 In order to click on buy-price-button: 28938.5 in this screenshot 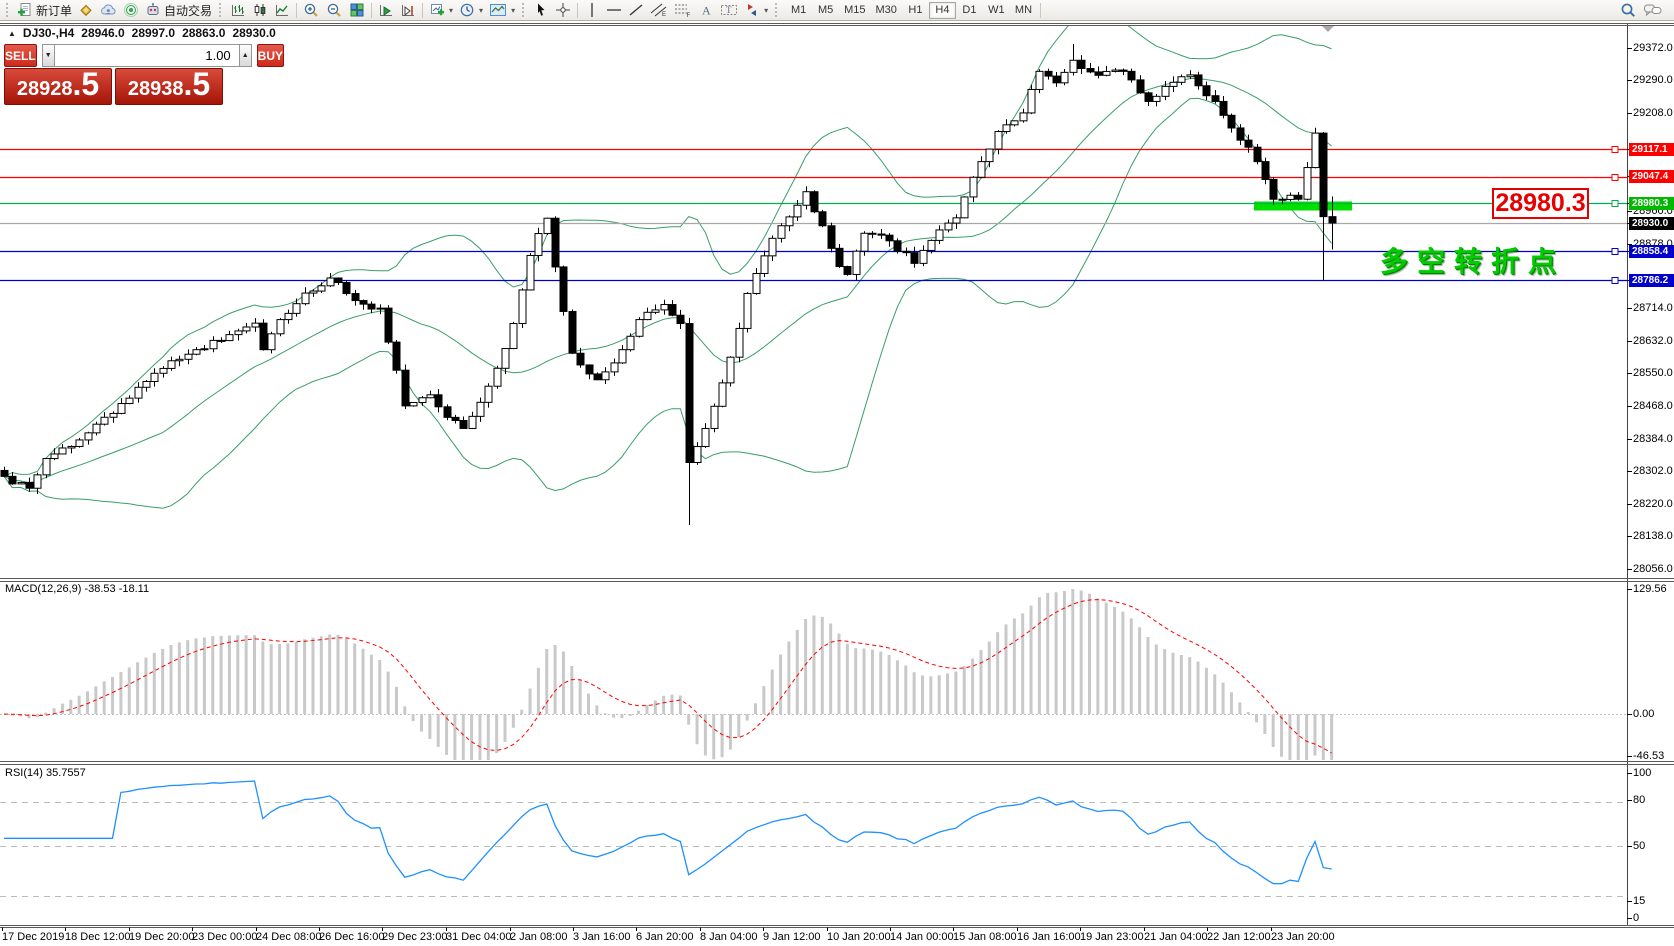, I will do `click(169, 86)`.